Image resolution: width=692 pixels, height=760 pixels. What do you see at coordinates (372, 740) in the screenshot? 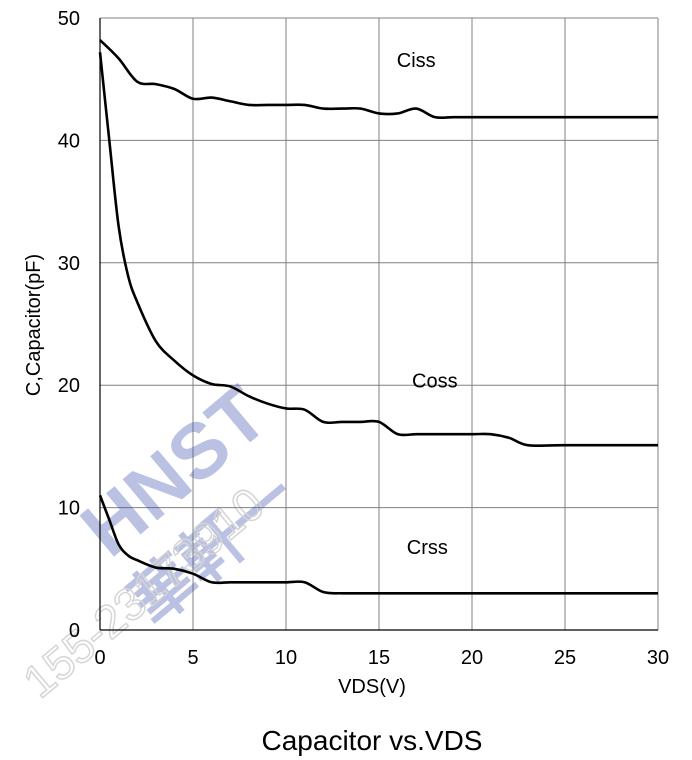
I see `chart-title: Capacitor vs.VDS` at bounding box center [372, 740].